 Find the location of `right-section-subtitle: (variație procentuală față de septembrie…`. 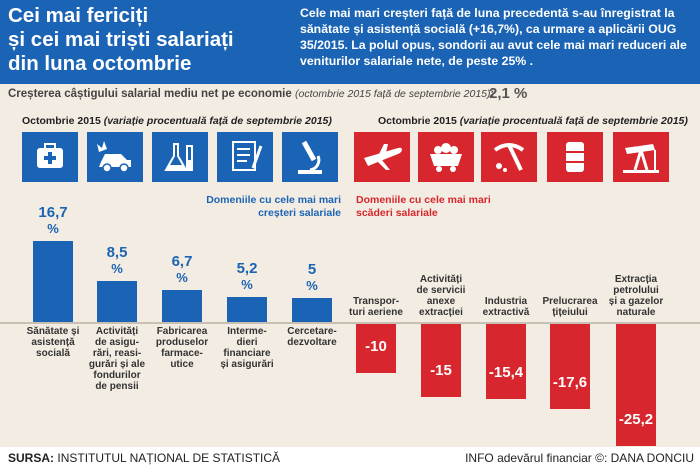

right-section-subtitle: (variație procentuală față de septembrie… is located at coordinates (573, 121).